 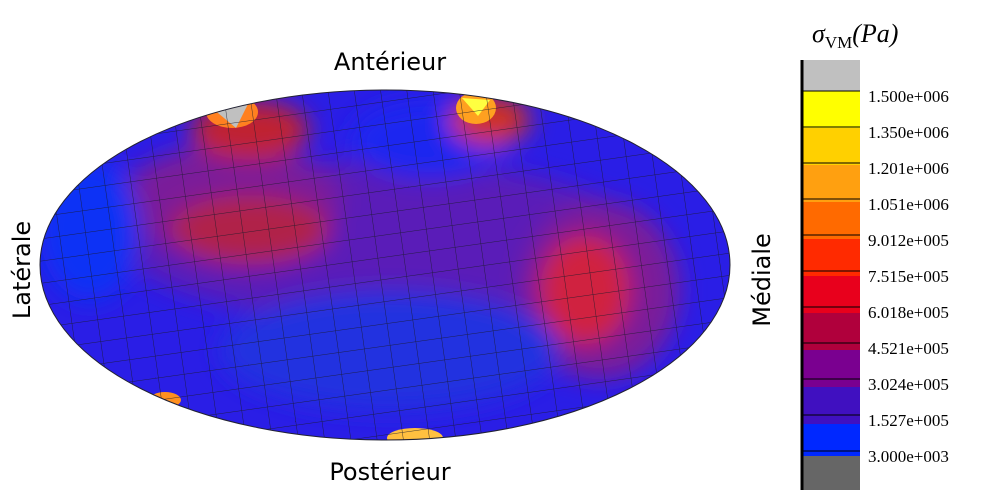 I want to click on title-unit: (Pa), so click(x=875, y=33).